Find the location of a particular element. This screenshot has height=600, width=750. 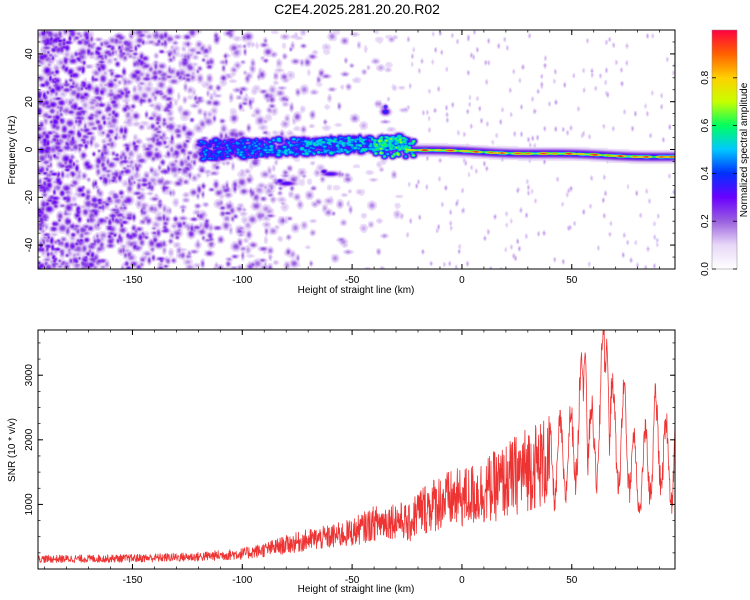

y-tick-label: 40 is located at coordinates (29, 54).